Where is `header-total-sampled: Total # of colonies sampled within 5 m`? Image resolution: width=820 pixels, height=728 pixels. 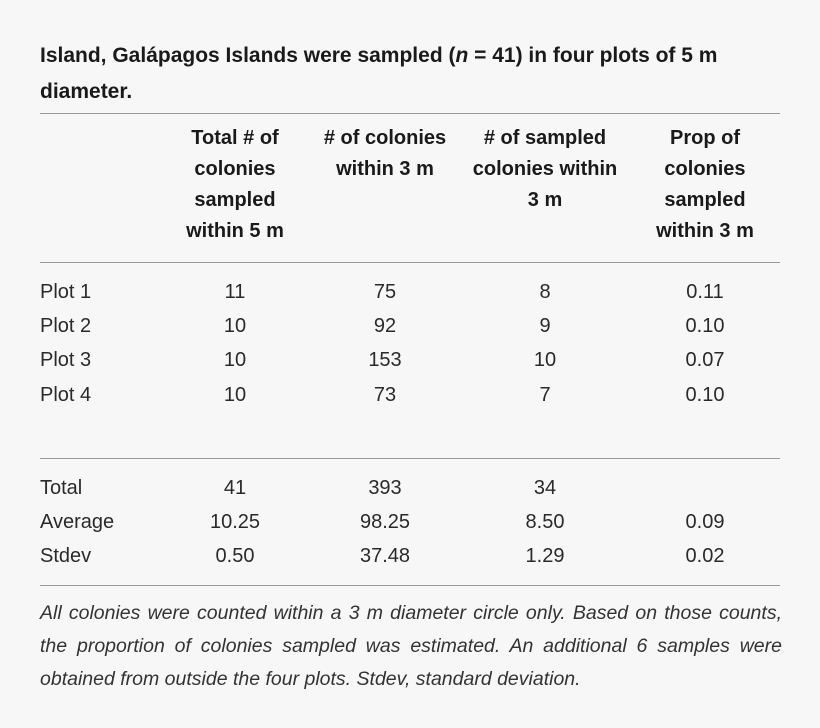
header-total-sampled: Total # of colonies sampled within 5 m is located at coordinates (235, 185).